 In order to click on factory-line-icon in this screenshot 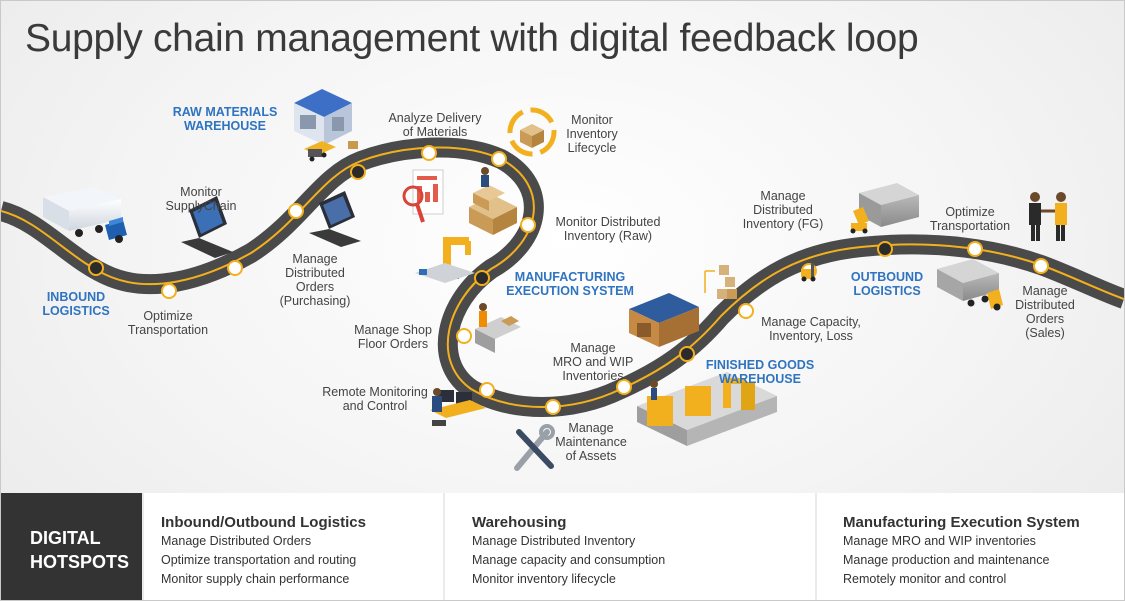, I will do `click(707, 409)`.